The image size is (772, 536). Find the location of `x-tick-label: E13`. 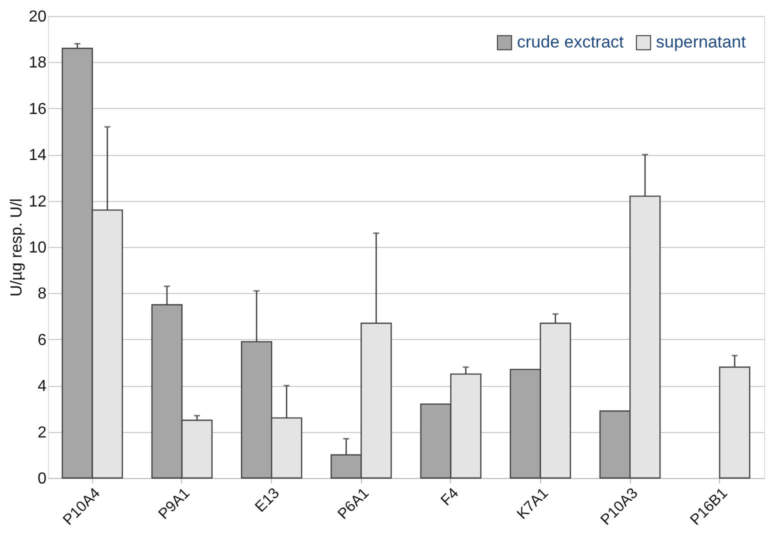

x-tick-label: E13 is located at coordinates (267, 500).